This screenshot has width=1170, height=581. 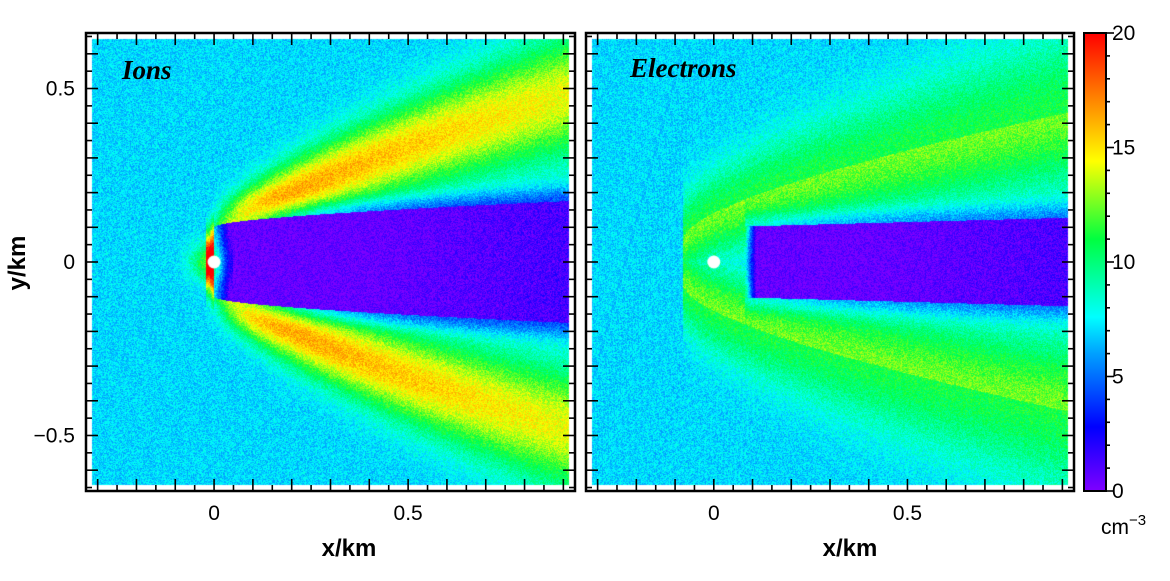 What do you see at coordinates (1095, 262) in the screenshot?
I see `colorbar-gradient` at bounding box center [1095, 262].